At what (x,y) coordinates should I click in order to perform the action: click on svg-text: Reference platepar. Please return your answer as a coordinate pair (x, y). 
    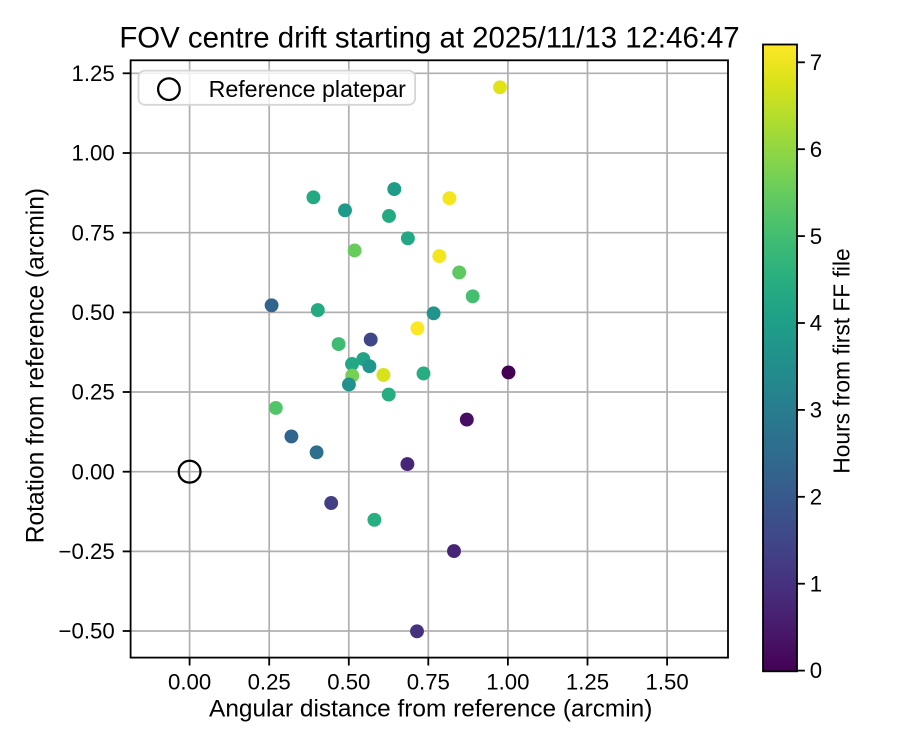
    Looking at the image, I should click on (307, 89).